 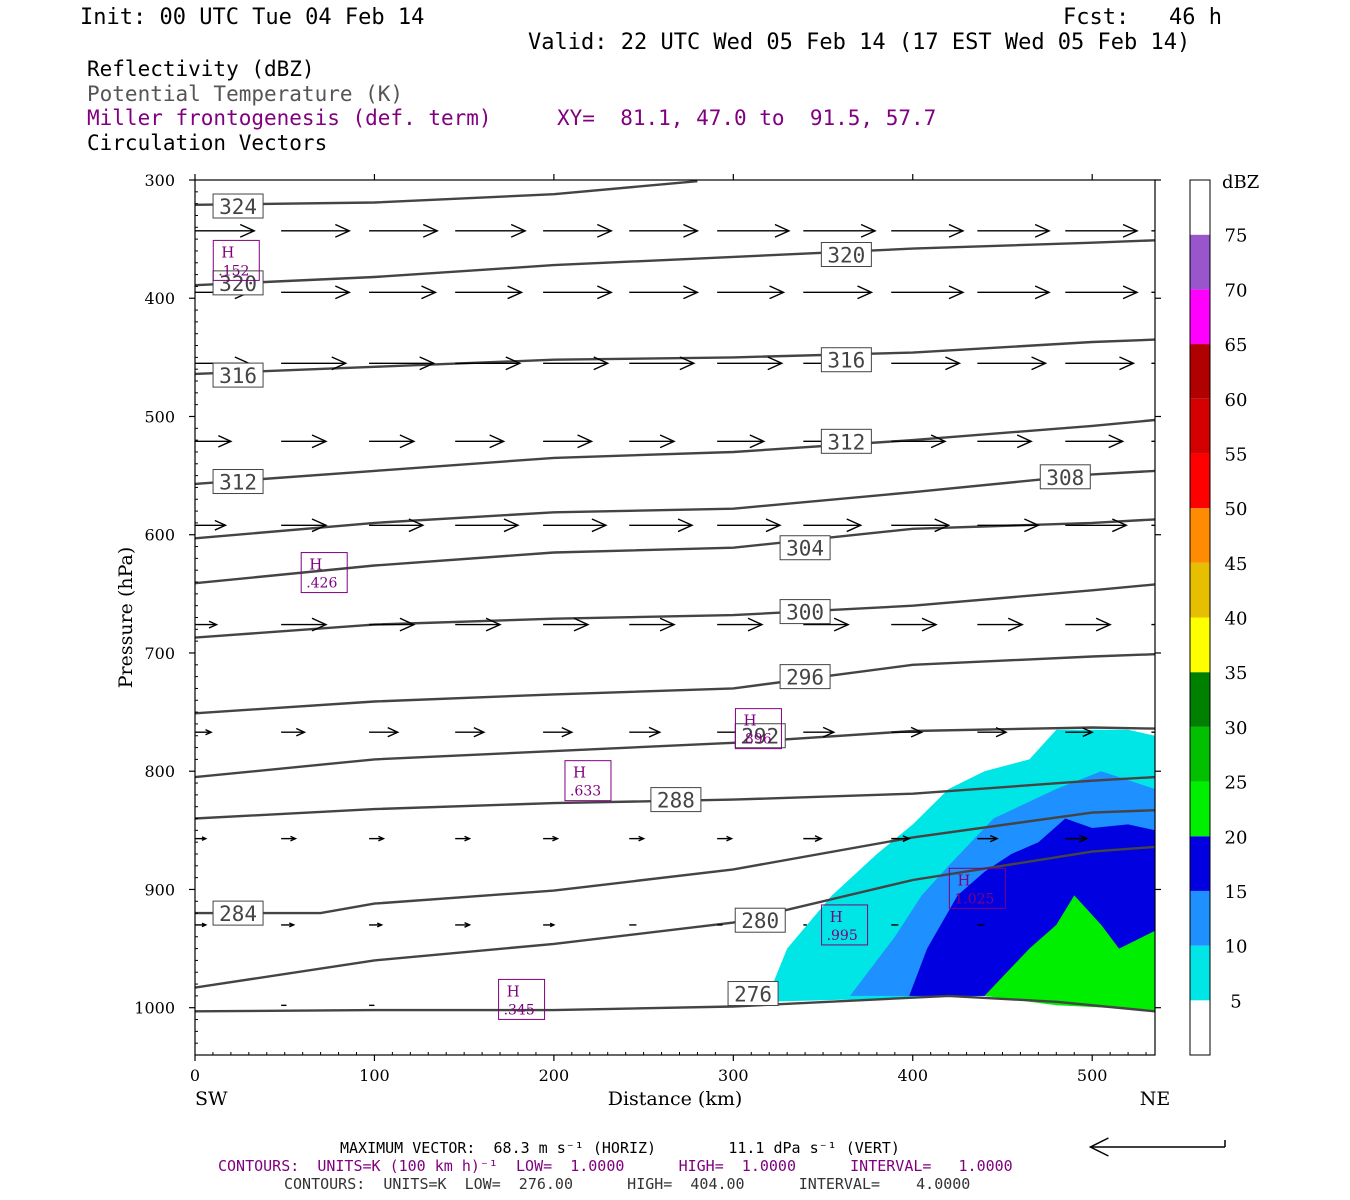 I want to click on colorbar-level-label: 45, so click(x=1236, y=564).